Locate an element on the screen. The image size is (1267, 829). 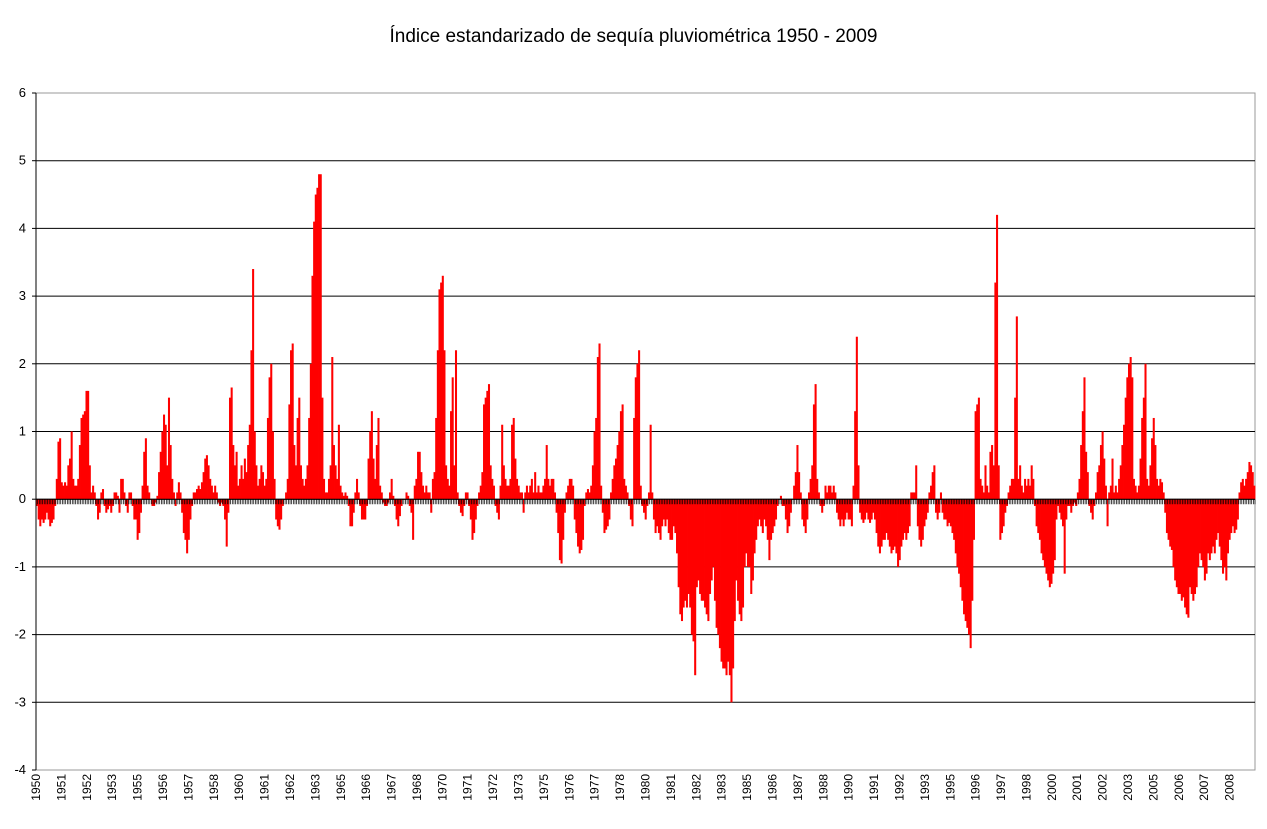
x-tick-label: 1956 is located at coordinates (163, 787).